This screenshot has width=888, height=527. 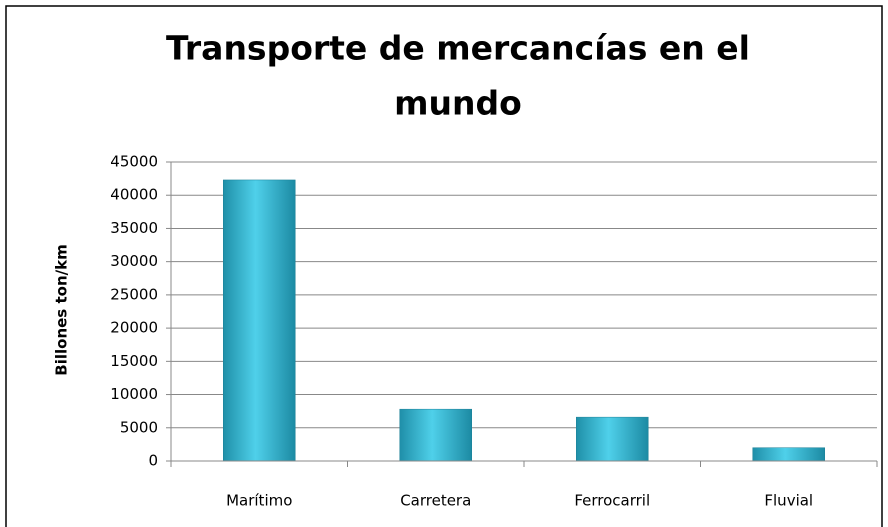 What do you see at coordinates (153, 461) in the screenshot?
I see `y-tick-label: 0` at bounding box center [153, 461].